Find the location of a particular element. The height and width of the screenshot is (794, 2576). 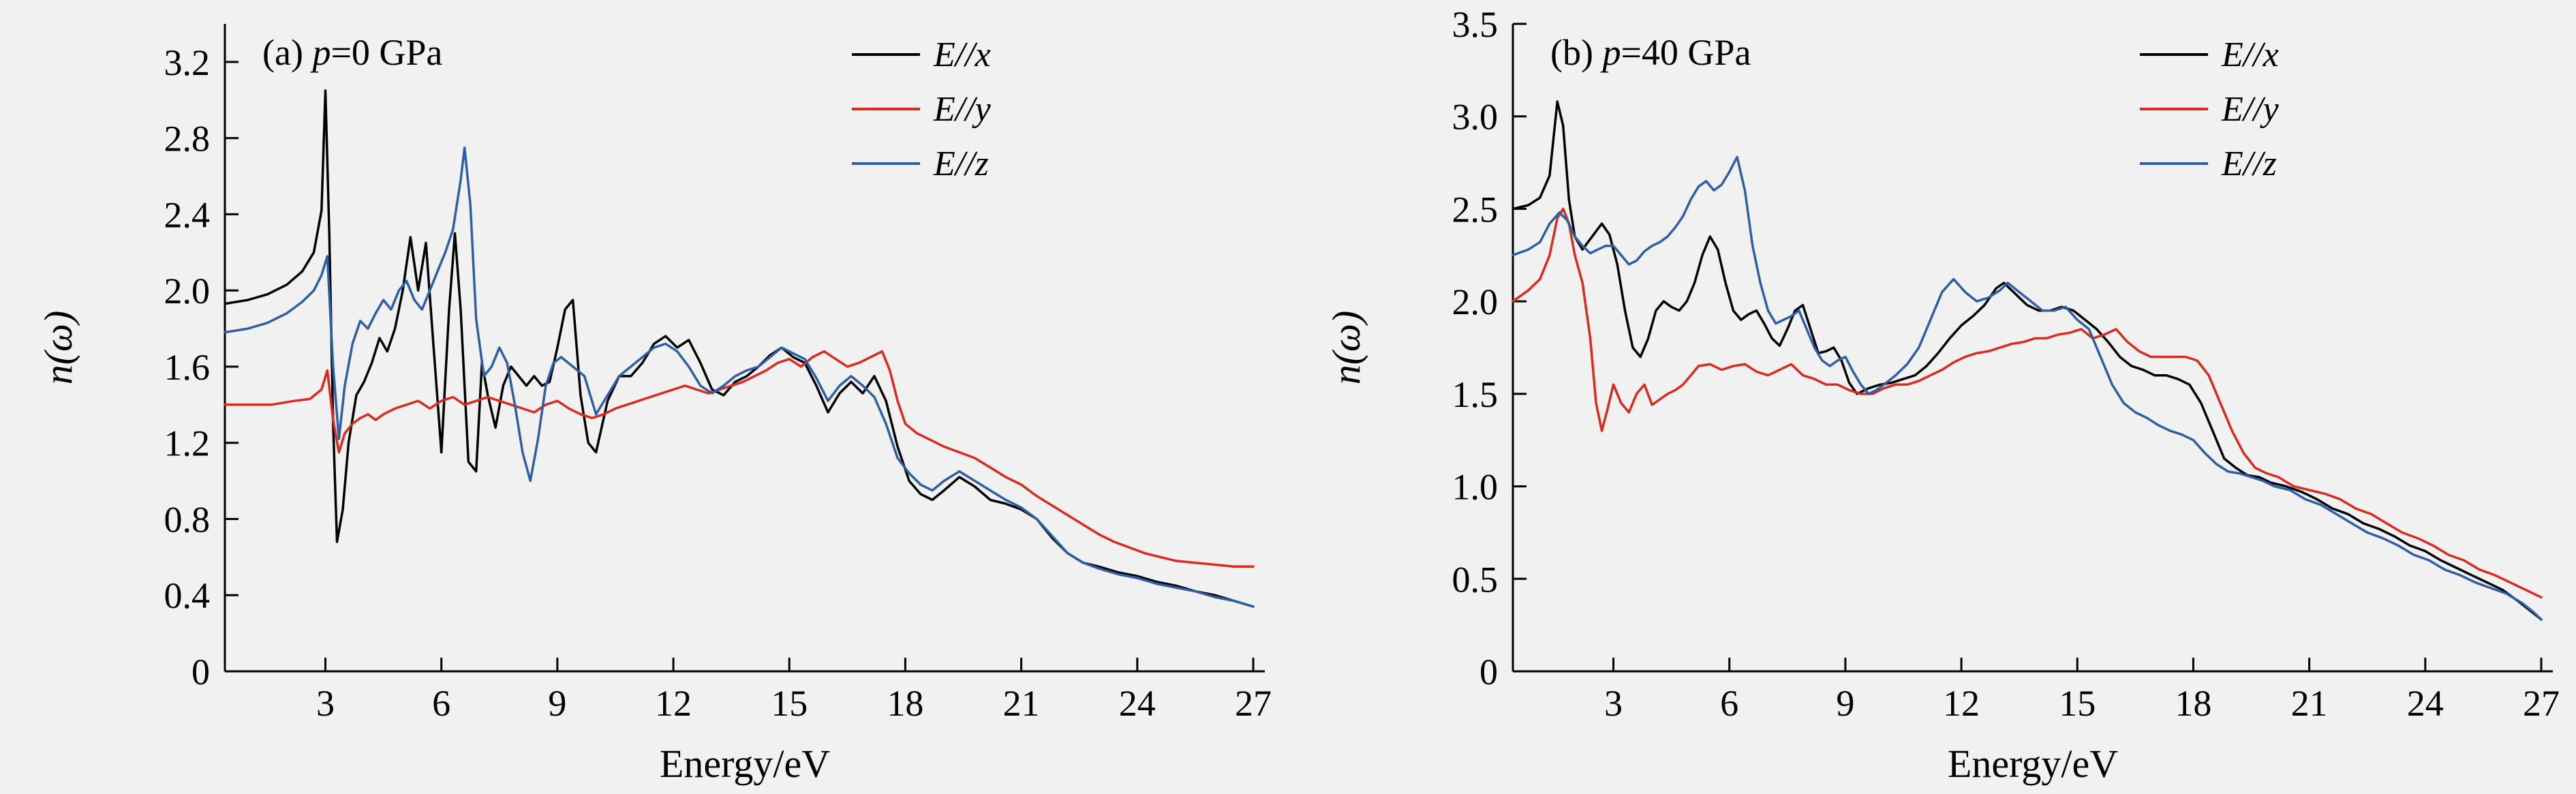

y-tick-label: 1.0 is located at coordinates (1475, 487).